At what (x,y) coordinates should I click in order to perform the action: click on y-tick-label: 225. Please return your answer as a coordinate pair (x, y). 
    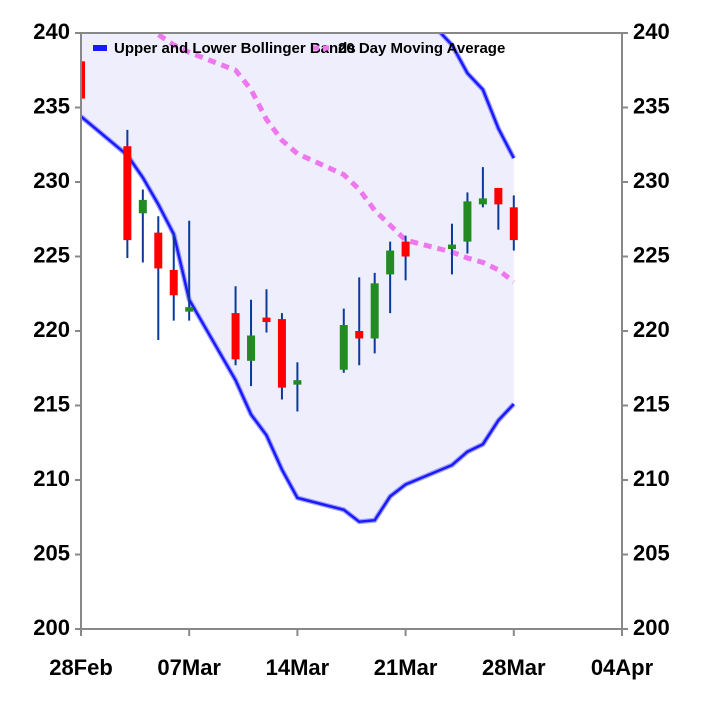
    Looking at the image, I should click on (51, 254).